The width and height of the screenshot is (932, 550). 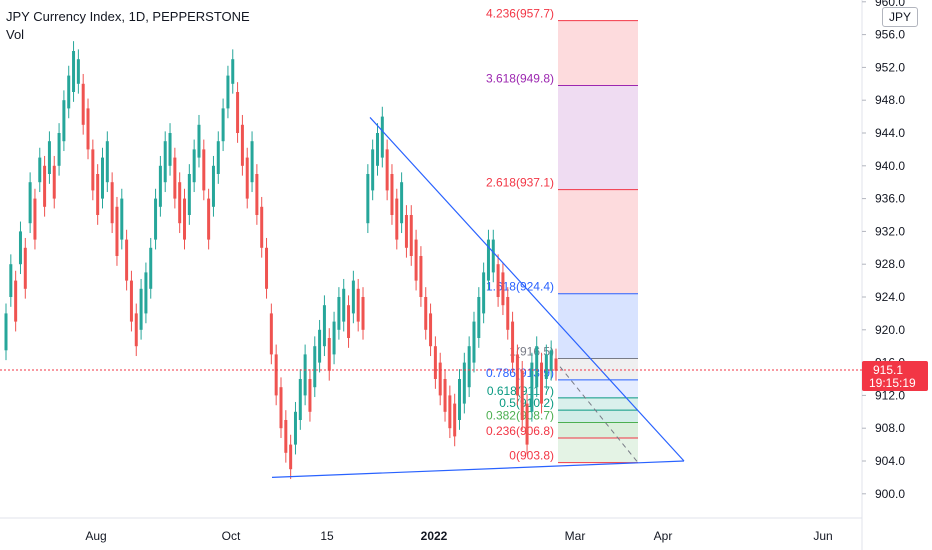 I want to click on x-tick-label: Oct, so click(x=231, y=536).